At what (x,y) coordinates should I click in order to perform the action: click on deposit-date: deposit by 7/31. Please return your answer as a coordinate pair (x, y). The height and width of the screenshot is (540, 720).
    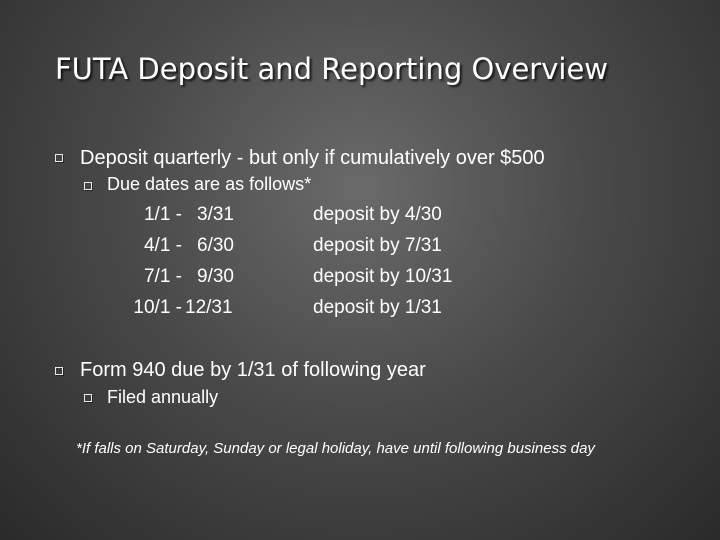
    Looking at the image, I should click on (377, 245).